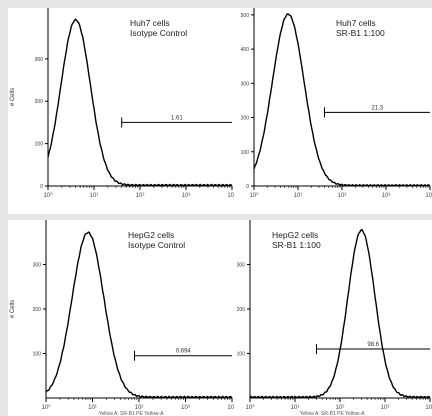 The width and height of the screenshot is (432, 416). I want to click on y-tick-label: 400, so click(245, 50).